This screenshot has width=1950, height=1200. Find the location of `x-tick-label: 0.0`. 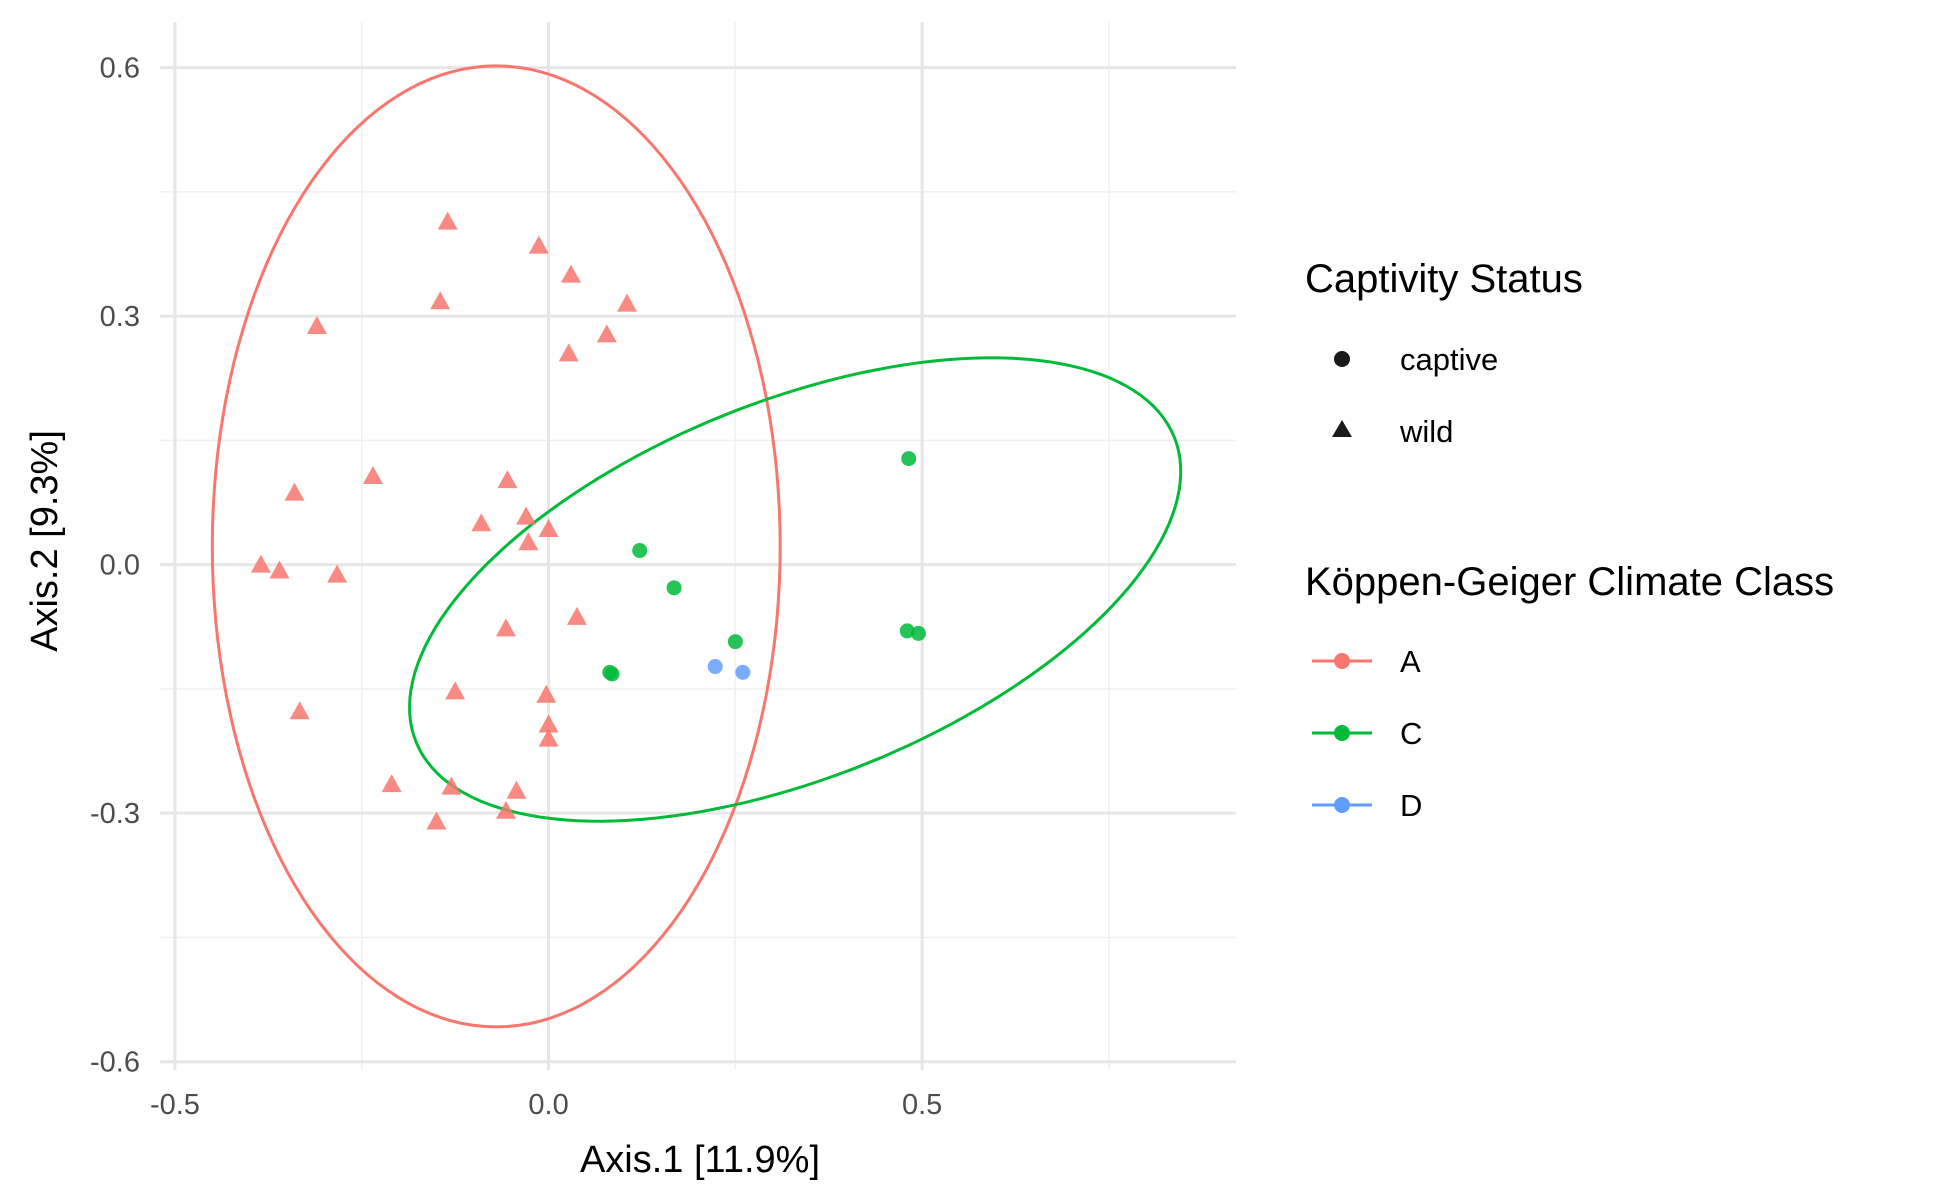

x-tick-label: 0.0 is located at coordinates (548, 1105).